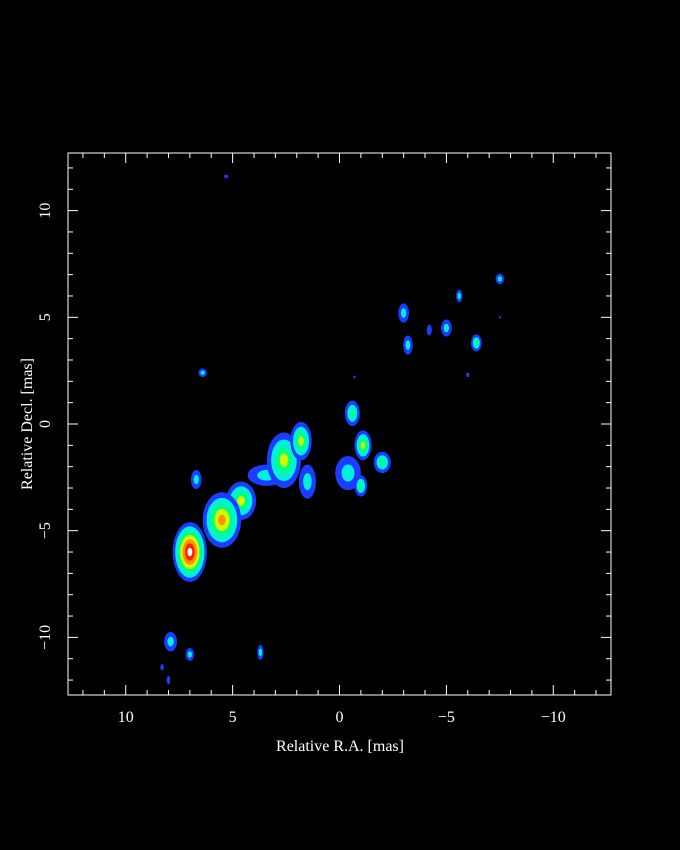 The width and height of the screenshot is (680, 850). What do you see at coordinates (45, 211) in the screenshot?
I see `y-tick-label: 10` at bounding box center [45, 211].